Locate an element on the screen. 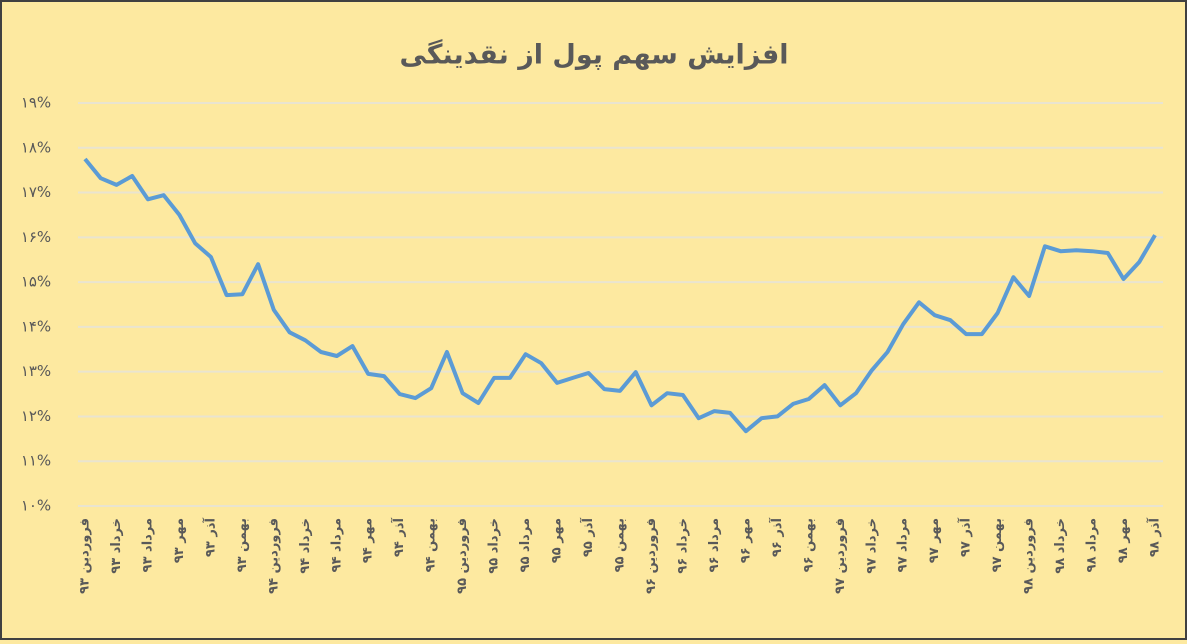  x-tick-label: بهمن ۹۷ is located at coordinates (997, 545).